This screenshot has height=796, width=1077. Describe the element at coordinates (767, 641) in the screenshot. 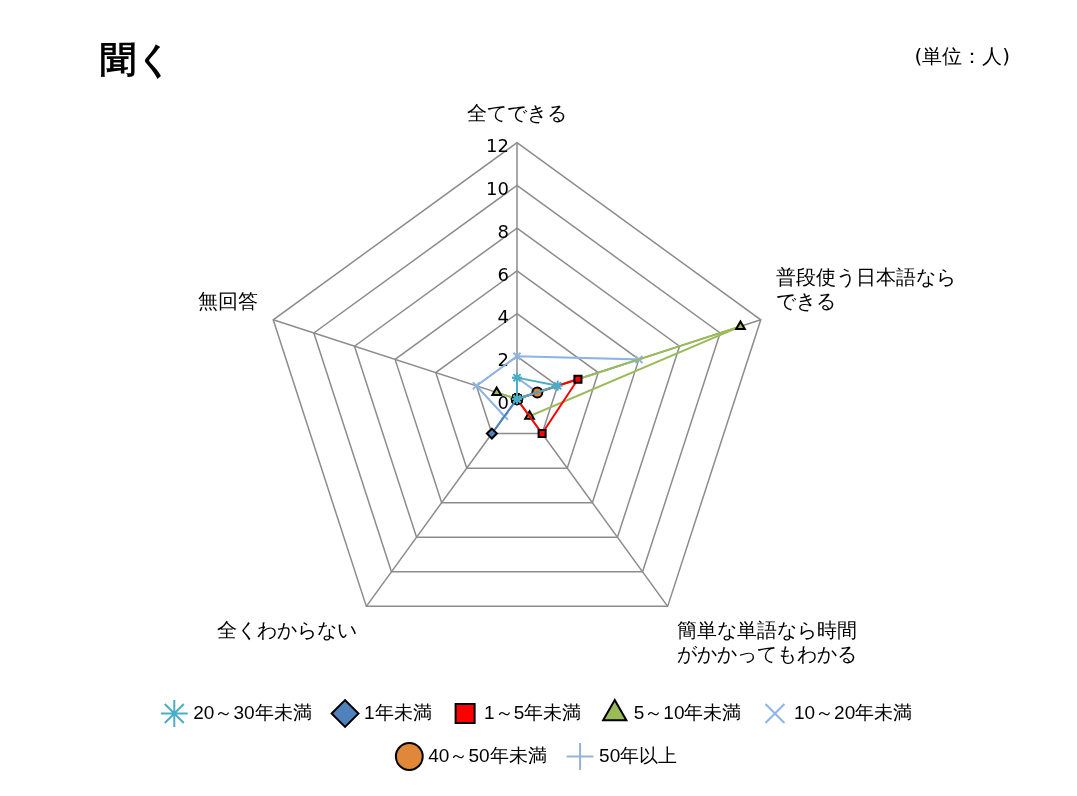

I see `spoke-label: 簡単な単語なら時間がかかってもわかる` at that location.